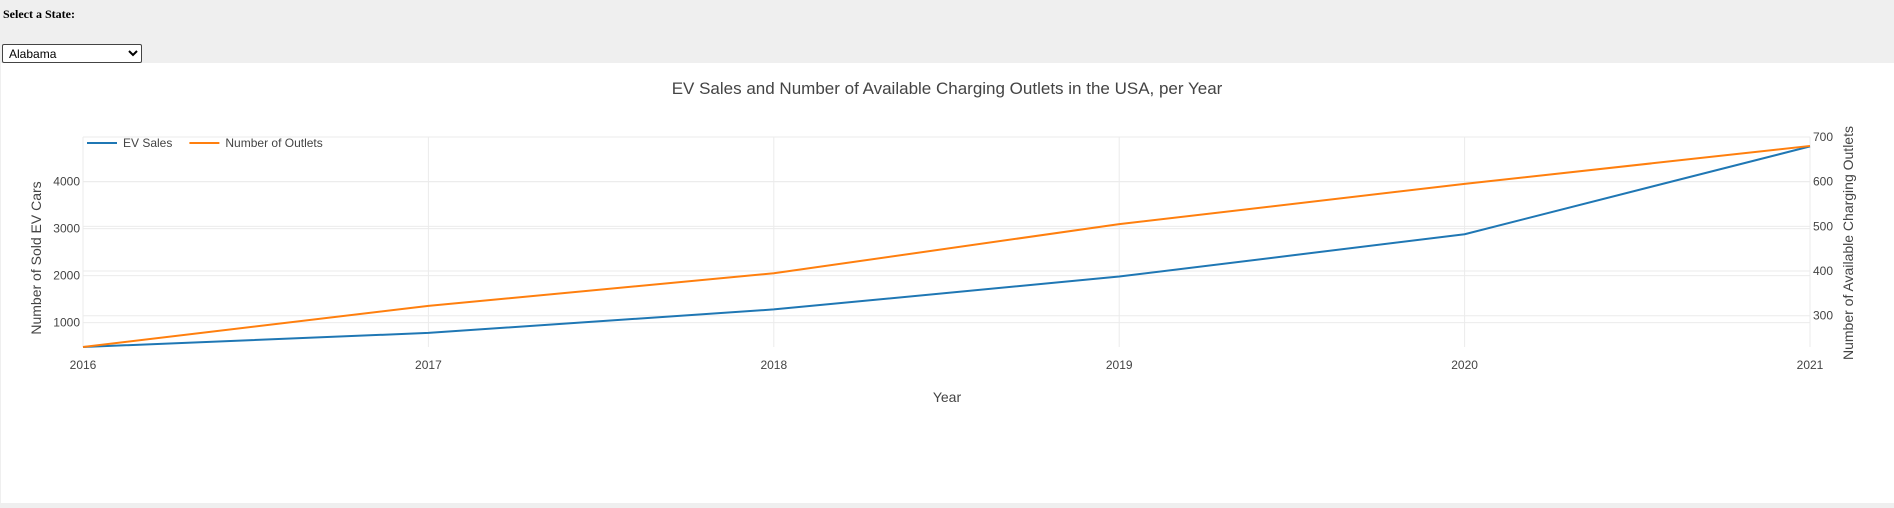 Image resolution: width=1894 pixels, height=508 pixels. Describe the element at coordinates (1810, 365) in the screenshot. I see `x-tick-label: 2021` at that location.